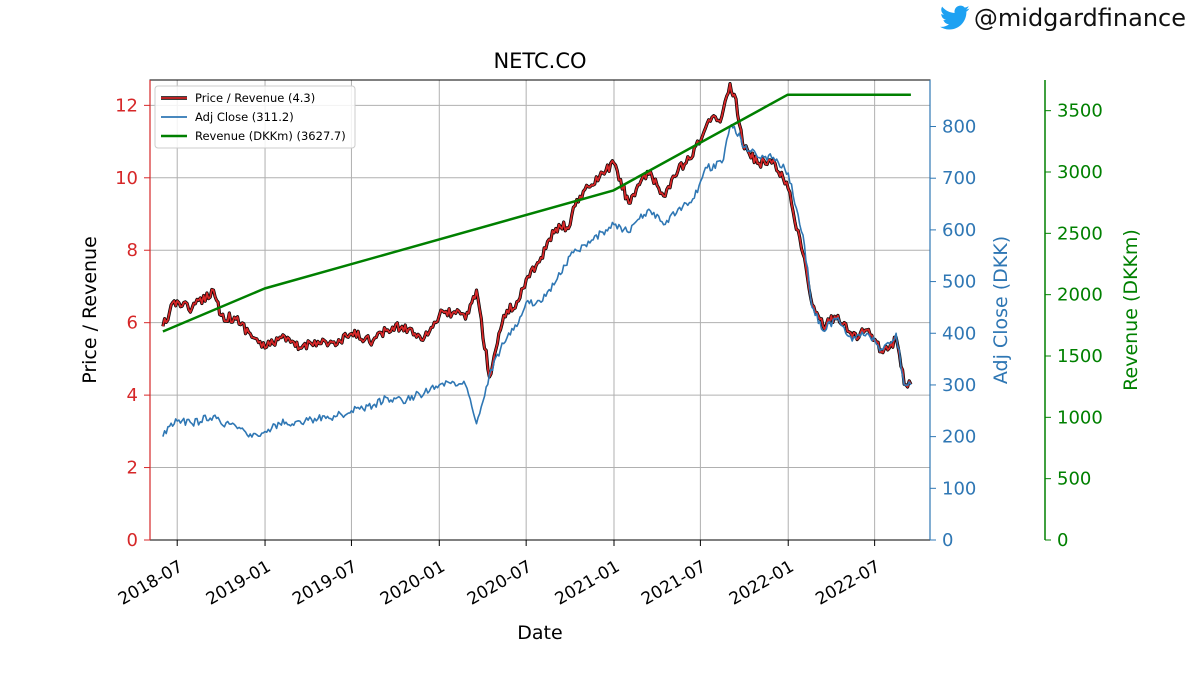 The width and height of the screenshot is (1200, 675). Describe the element at coordinates (90, 310) in the screenshot. I see `y-axis-label-left: Price / Revenue` at that location.